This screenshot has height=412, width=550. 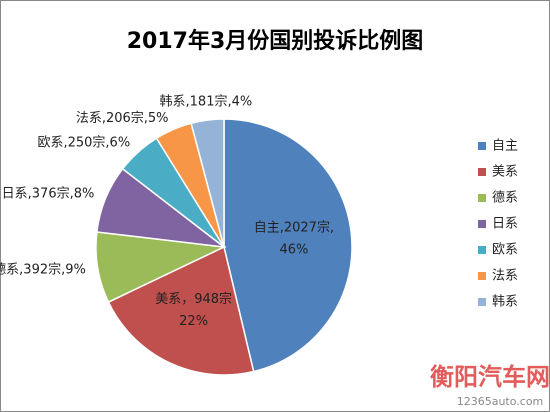 What do you see at coordinates (122, 118) in the screenshot?
I see `data-label: 法系,206宗,5%` at bounding box center [122, 118].